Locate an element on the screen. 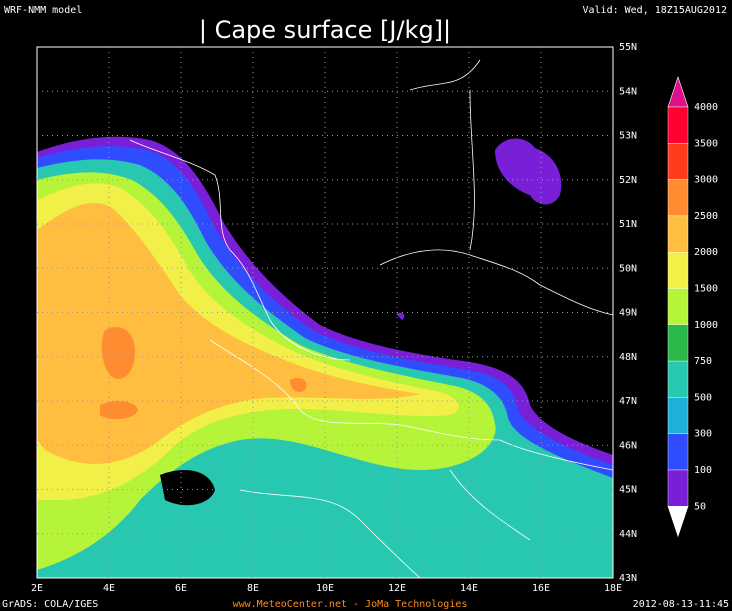  lon-label: 6E is located at coordinates (181, 588).